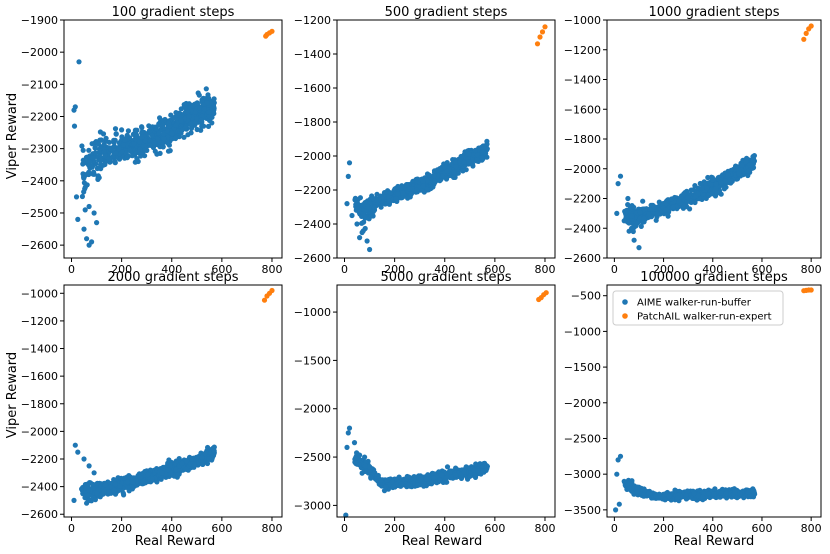  Describe the element at coordinates (175, 541) in the screenshot. I see `x-axis-label-left: Real Reward` at that location.